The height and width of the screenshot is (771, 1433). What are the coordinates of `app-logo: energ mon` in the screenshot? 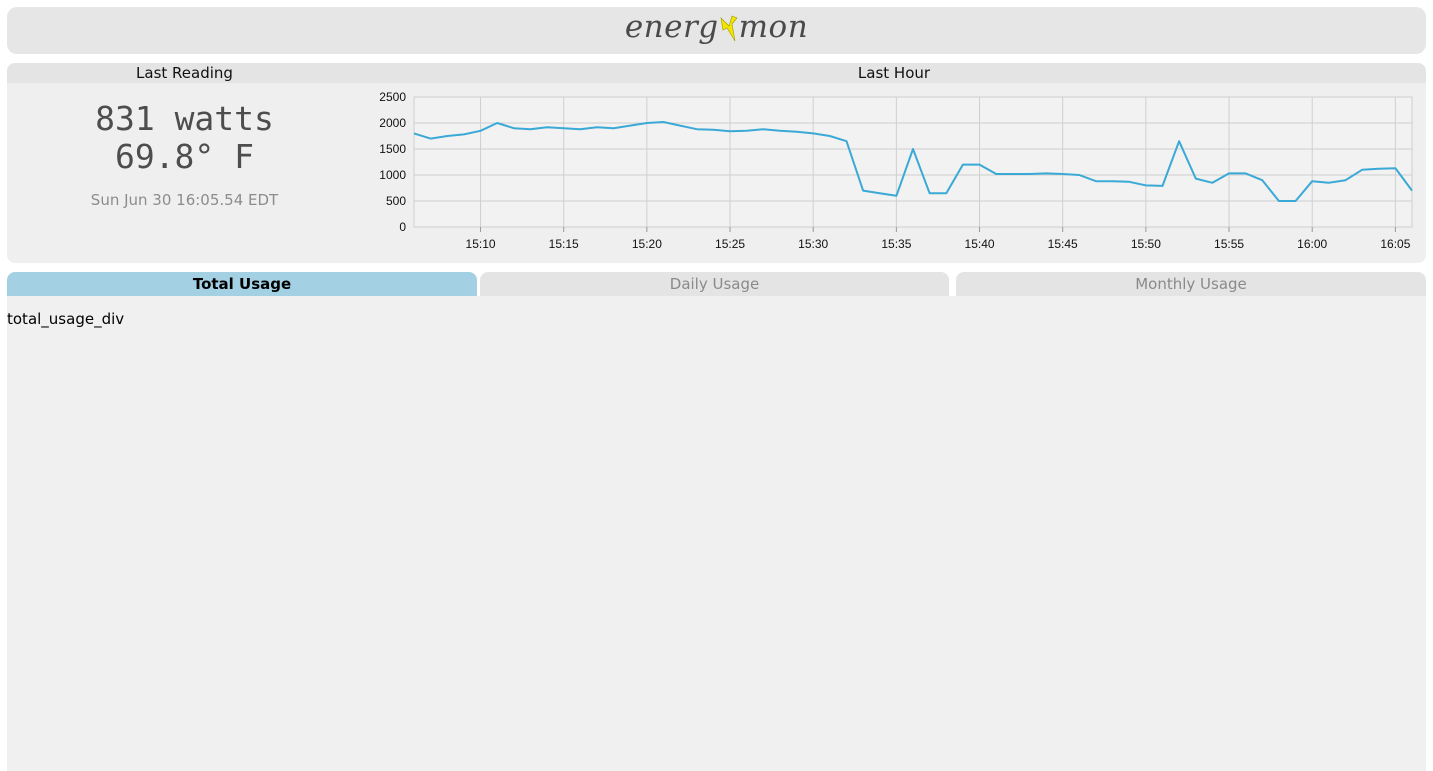 It's located at (716, 27).